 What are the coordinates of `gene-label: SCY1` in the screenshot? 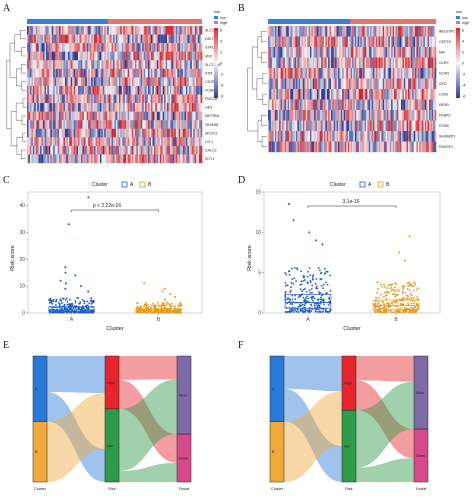 It's located at (209, 159).